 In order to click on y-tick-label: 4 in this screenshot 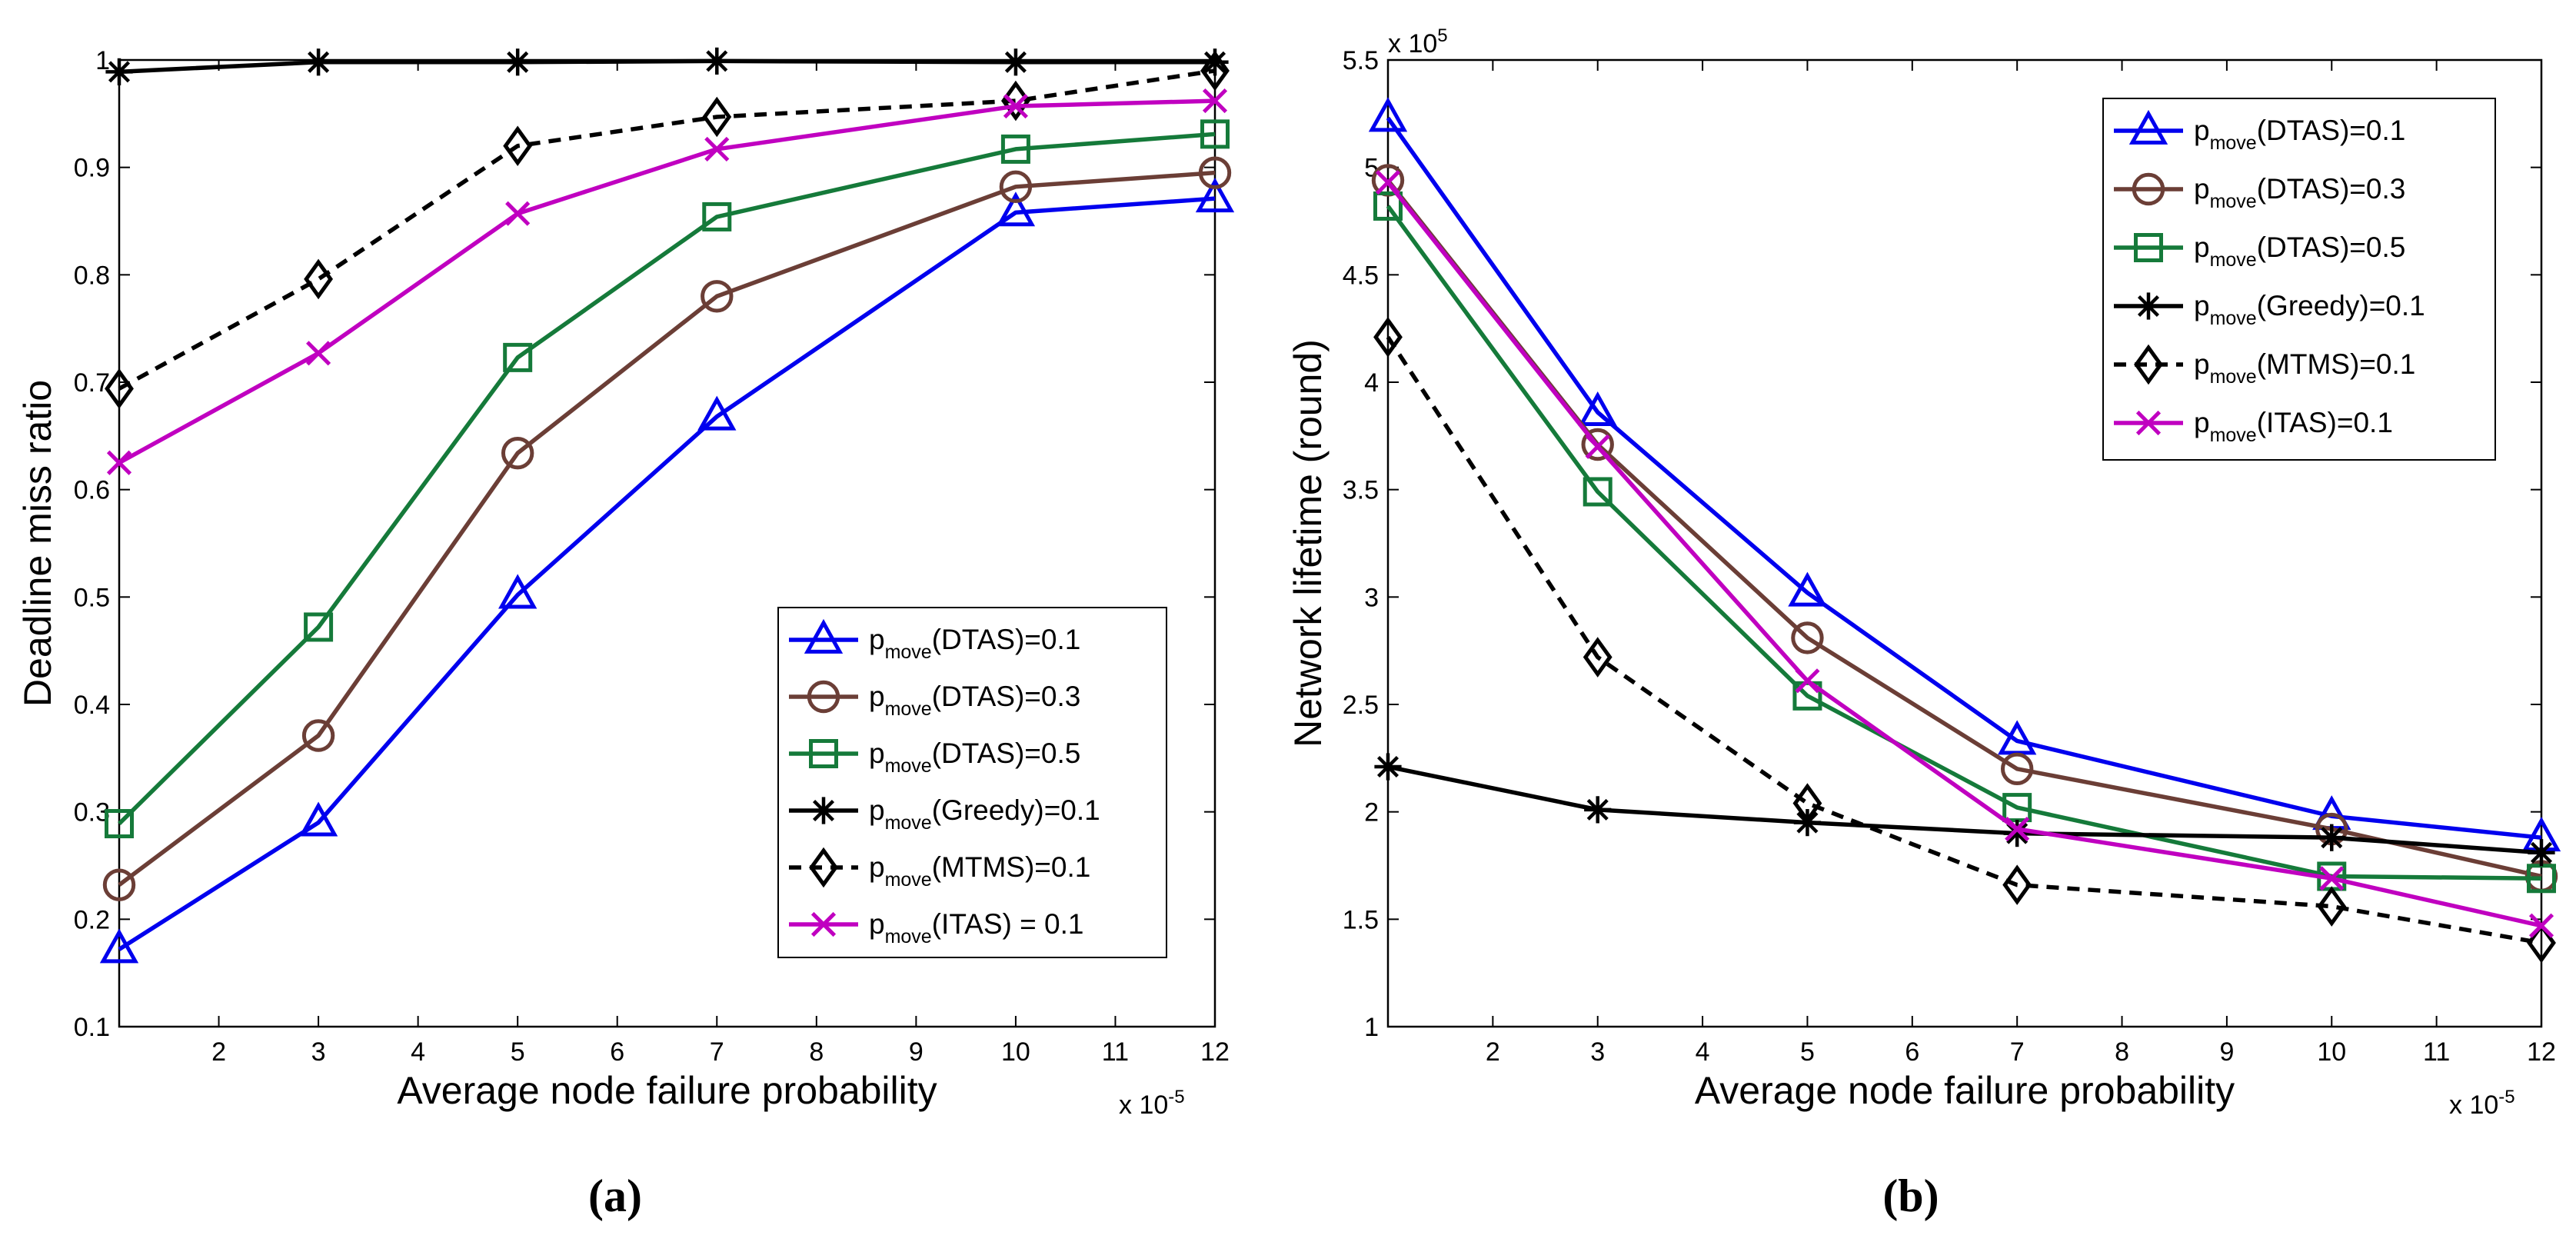, I will do `click(1371, 383)`.